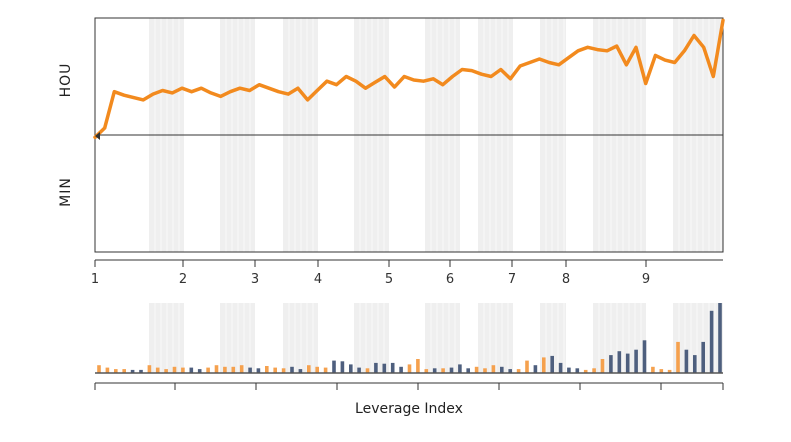 Image resolution: width=791 pixels, height=442 pixels. I want to click on bar-series, so click(409, 338).